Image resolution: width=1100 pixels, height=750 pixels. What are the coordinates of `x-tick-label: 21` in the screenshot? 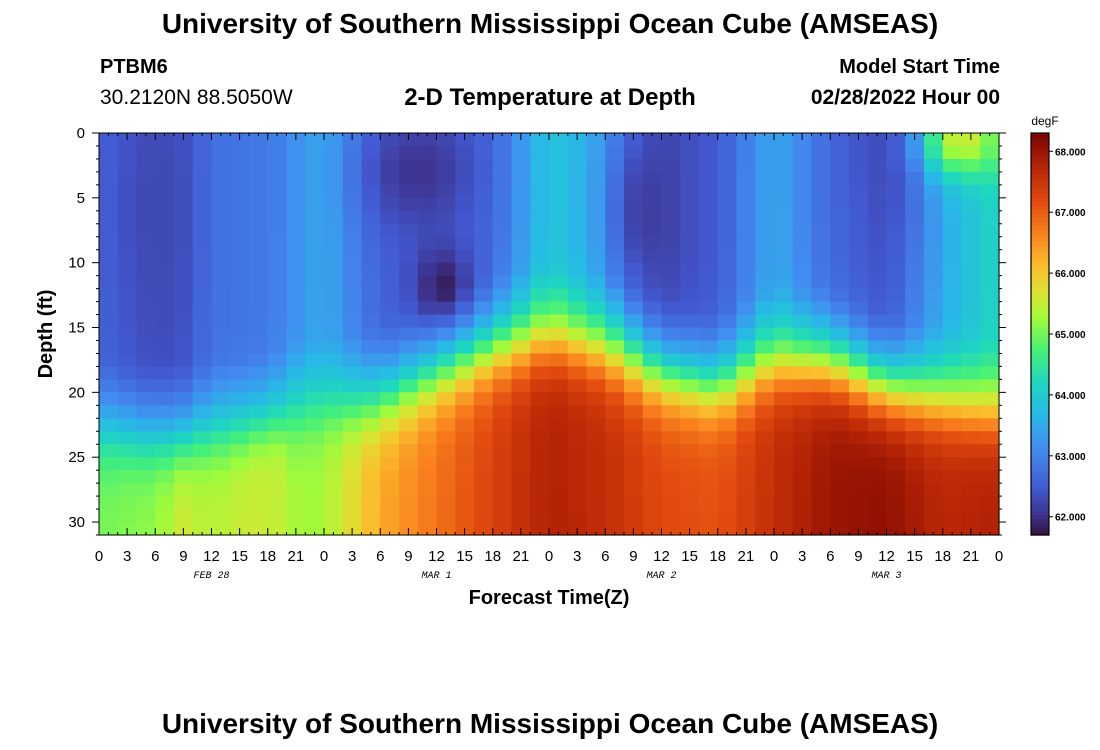 It's located at (746, 556).